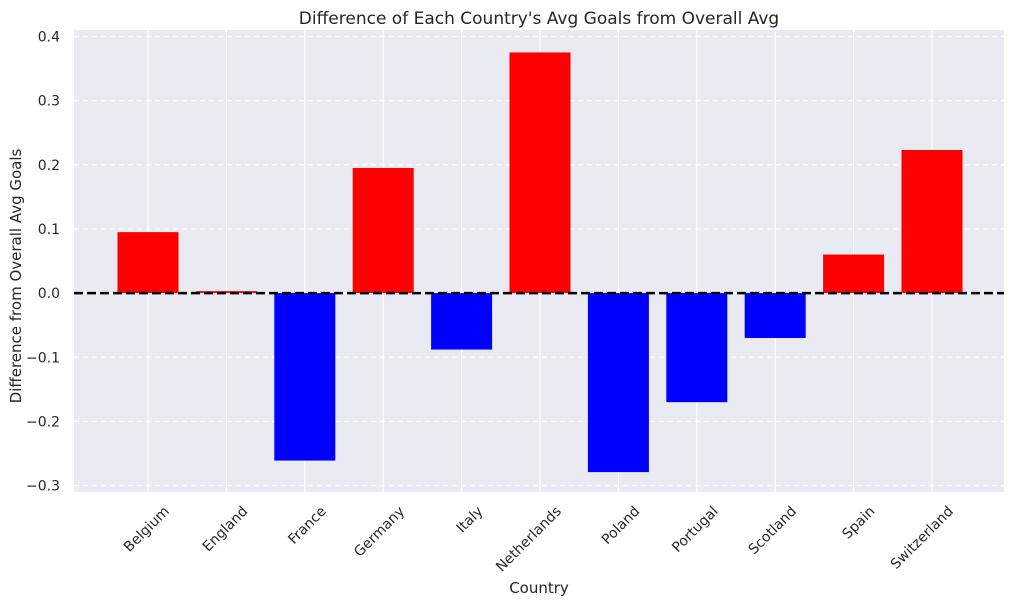 The height and width of the screenshot is (606, 1013). I want to click on x-tick-label: Switzerland, so click(922, 538).